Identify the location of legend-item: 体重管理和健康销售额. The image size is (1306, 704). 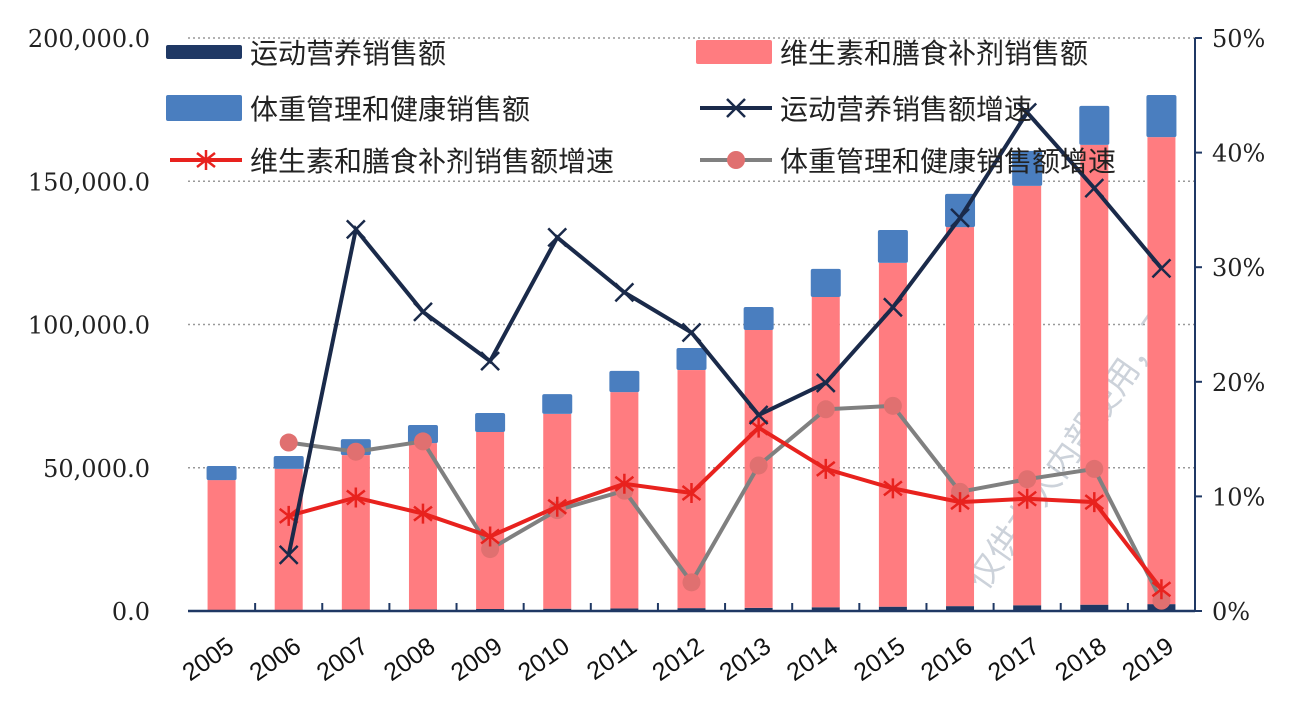
(348, 109).